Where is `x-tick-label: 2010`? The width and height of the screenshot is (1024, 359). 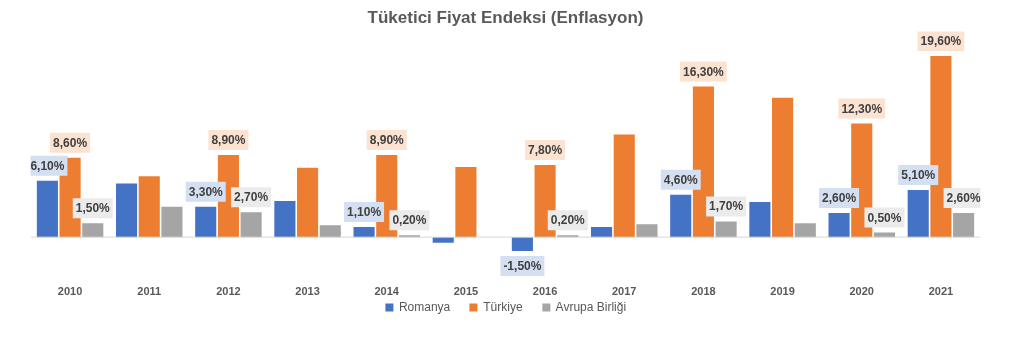 x-tick-label: 2010 is located at coordinates (70, 290).